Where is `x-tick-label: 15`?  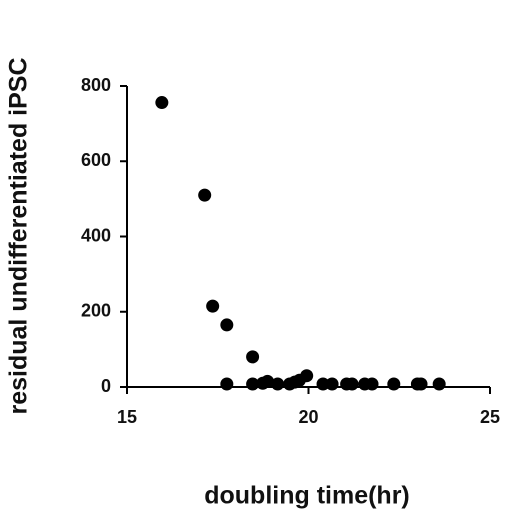
x-tick-label: 15 is located at coordinates (127, 417).